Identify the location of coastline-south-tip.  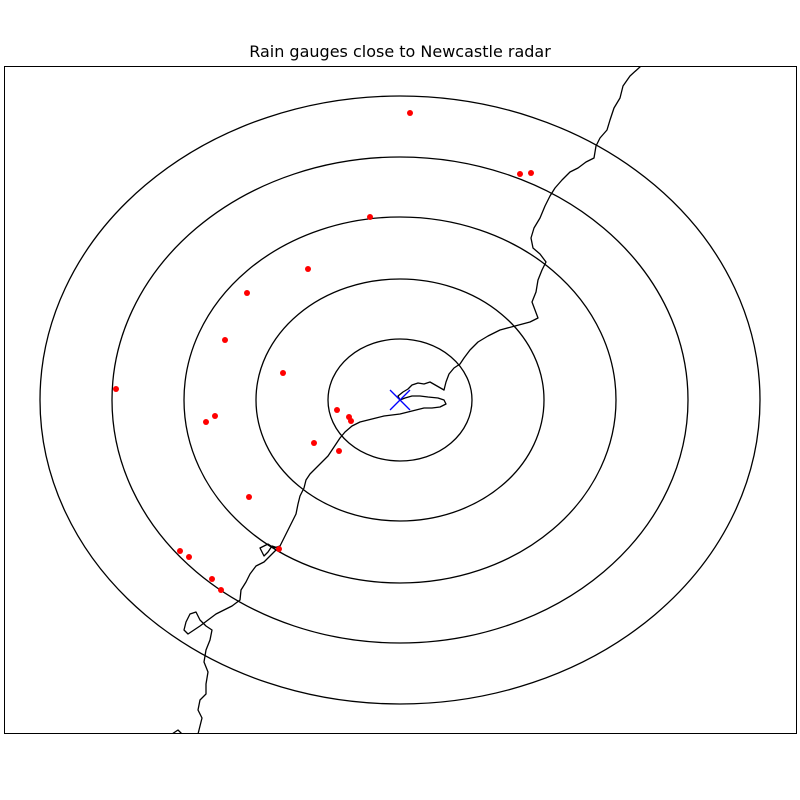
(177, 731).